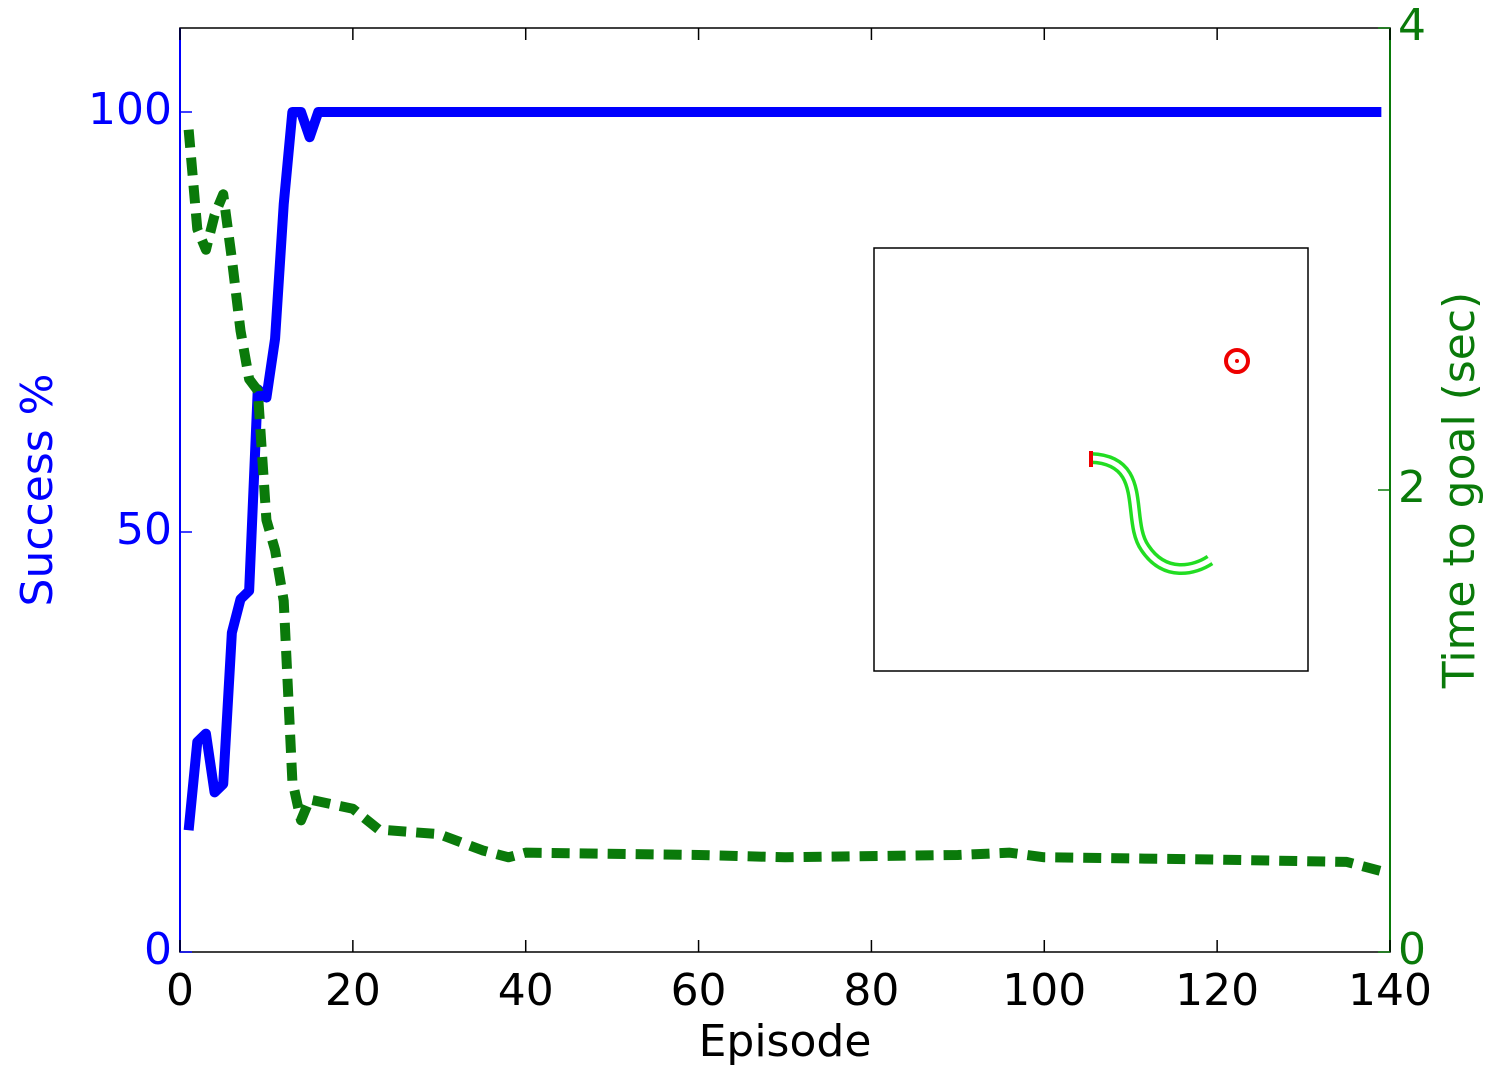 This screenshot has height=1077, width=1496. I want to click on inset-frame, so click(1091, 459).